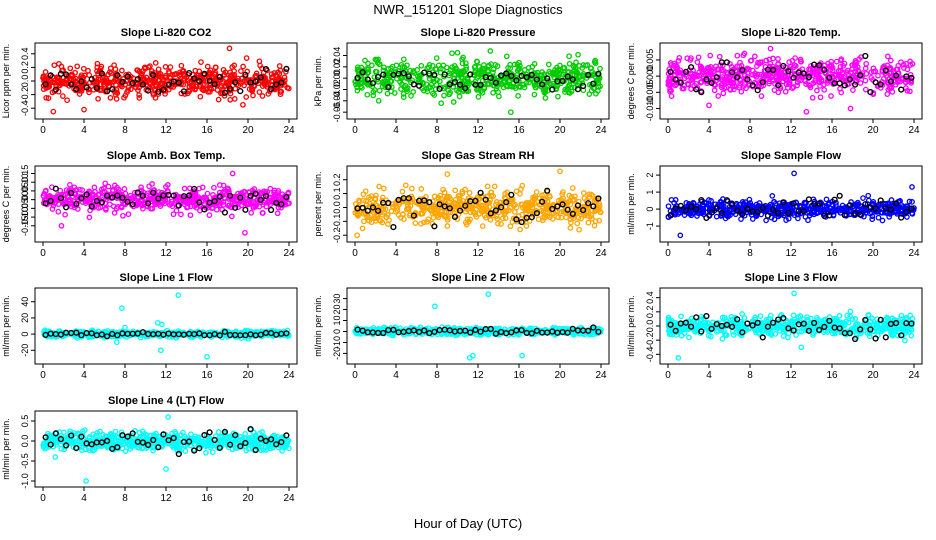 The image size is (936, 540). Describe the element at coordinates (337, 353) in the screenshot. I see `y-tick-label: -20` at that location.